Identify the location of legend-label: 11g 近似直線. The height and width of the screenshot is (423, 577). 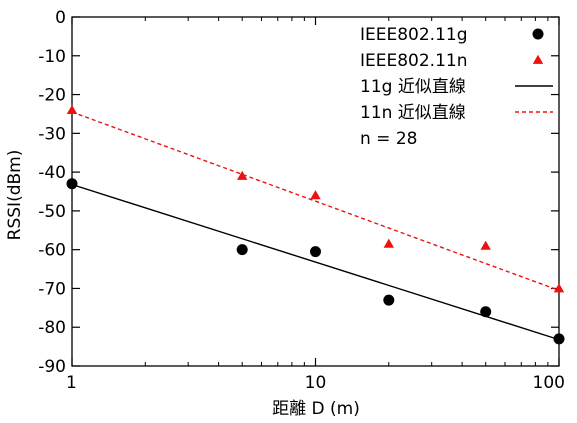
(413, 87).